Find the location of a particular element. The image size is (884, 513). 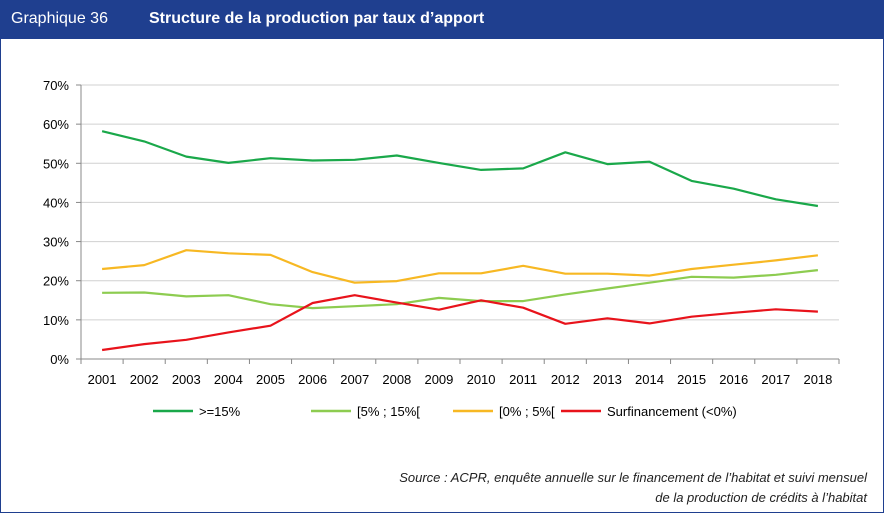

y-tick-label: 60% is located at coordinates (56, 124).